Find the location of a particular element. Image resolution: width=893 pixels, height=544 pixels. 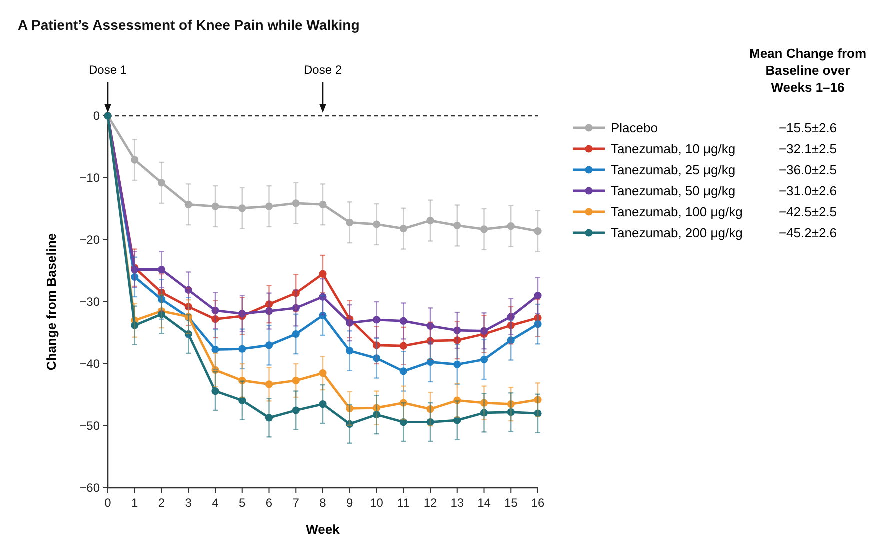

text: −31.0±2.6 is located at coordinates (808, 191).